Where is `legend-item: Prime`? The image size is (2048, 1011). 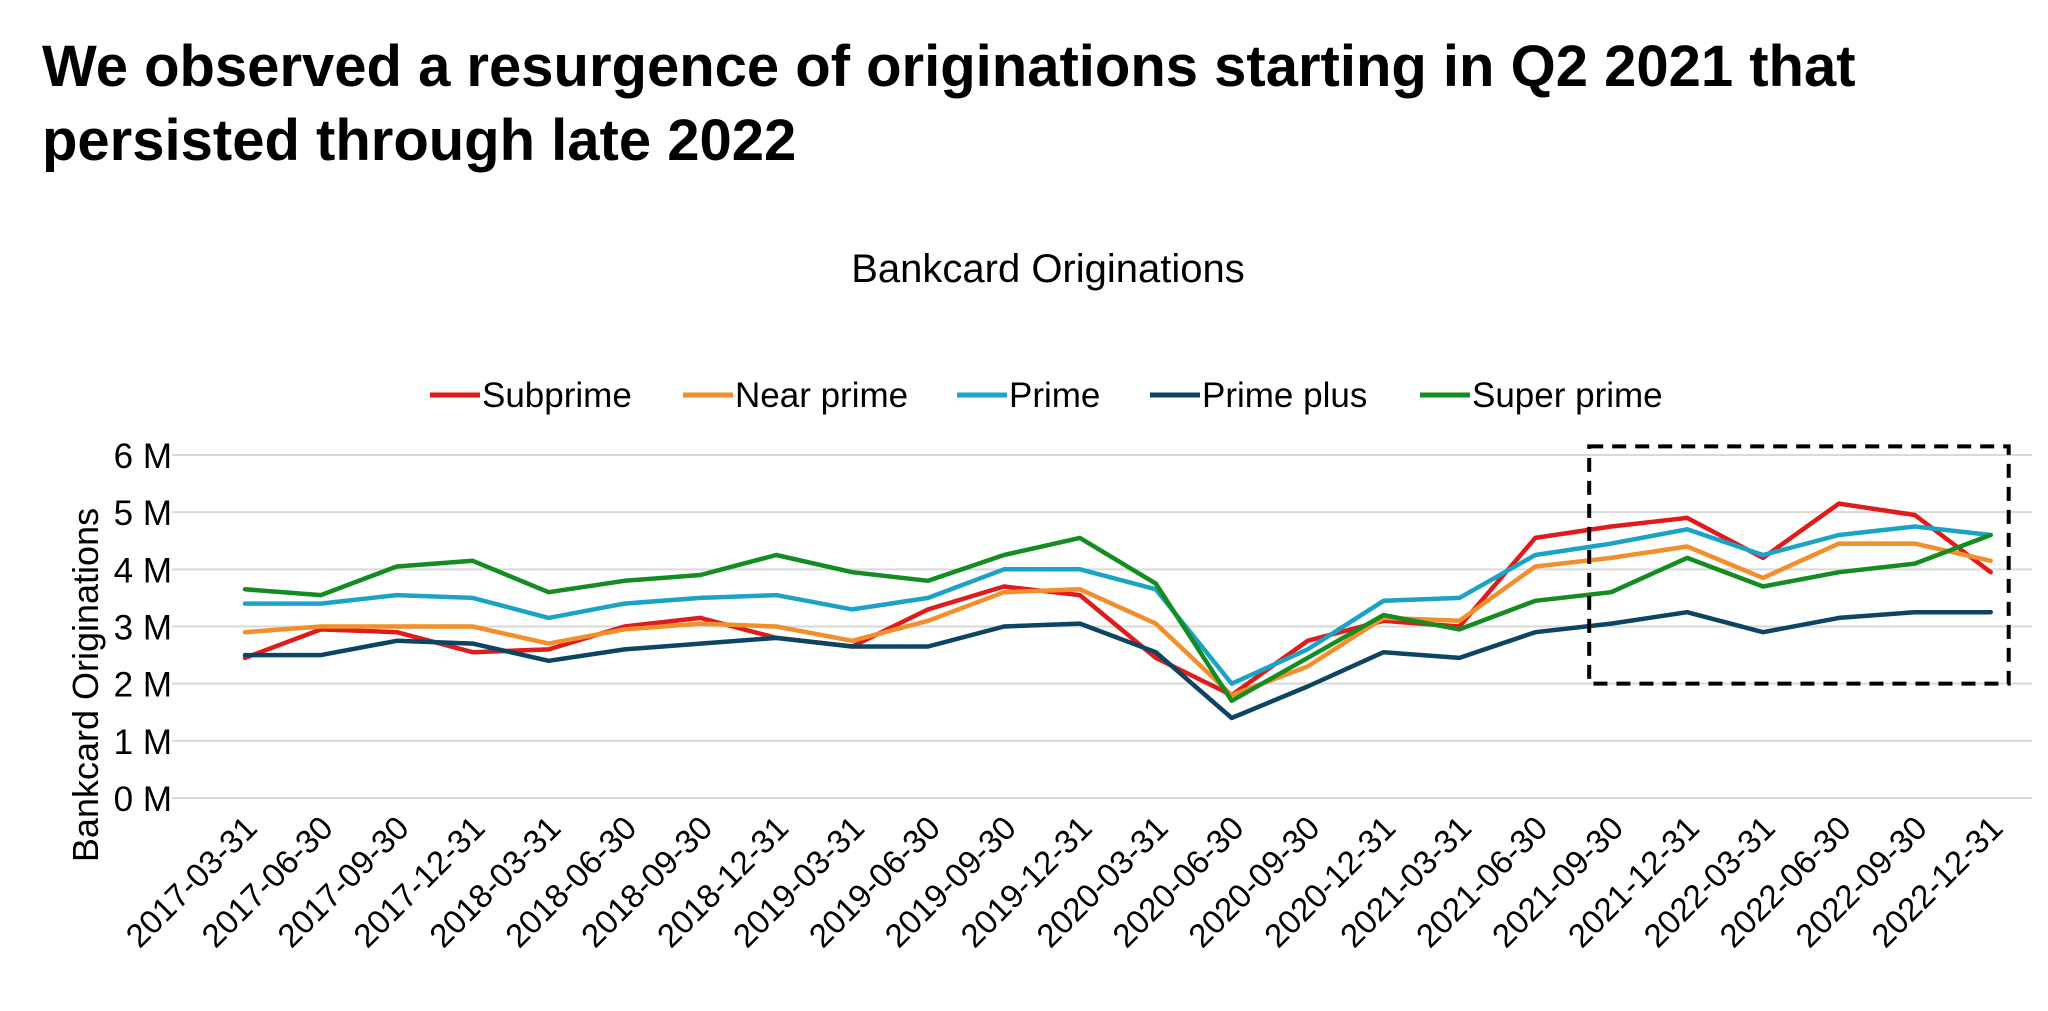 legend-item: Prime is located at coordinates (1028, 395).